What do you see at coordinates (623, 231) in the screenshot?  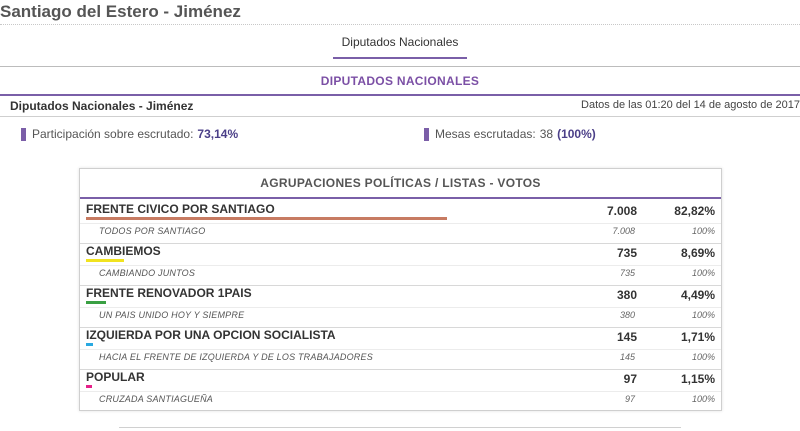 I see `list-votes: 7.008` at bounding box center [623, 231].